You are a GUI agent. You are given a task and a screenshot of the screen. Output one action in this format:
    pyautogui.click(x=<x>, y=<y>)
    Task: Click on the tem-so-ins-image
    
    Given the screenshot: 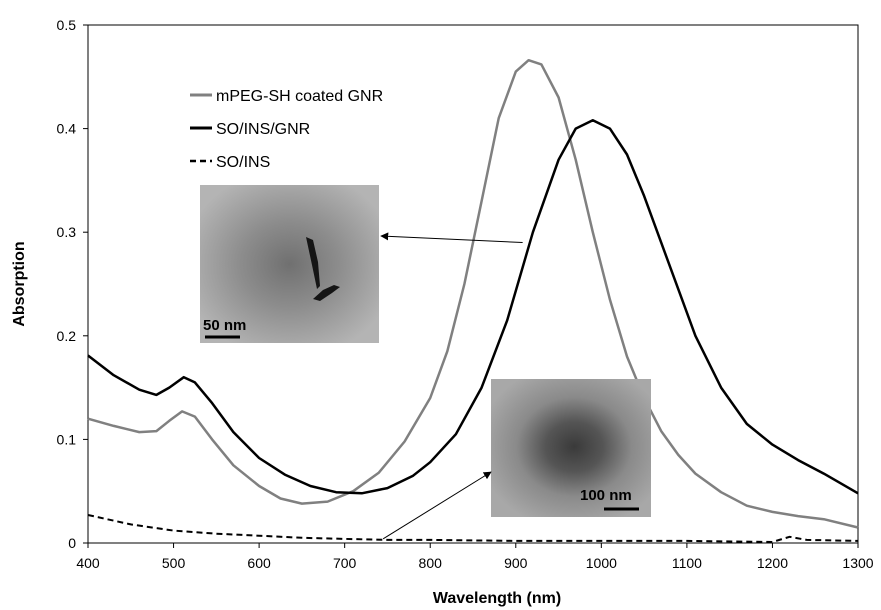 What is the action you would take?
    pyautogui.click(x=571, y=448)
    